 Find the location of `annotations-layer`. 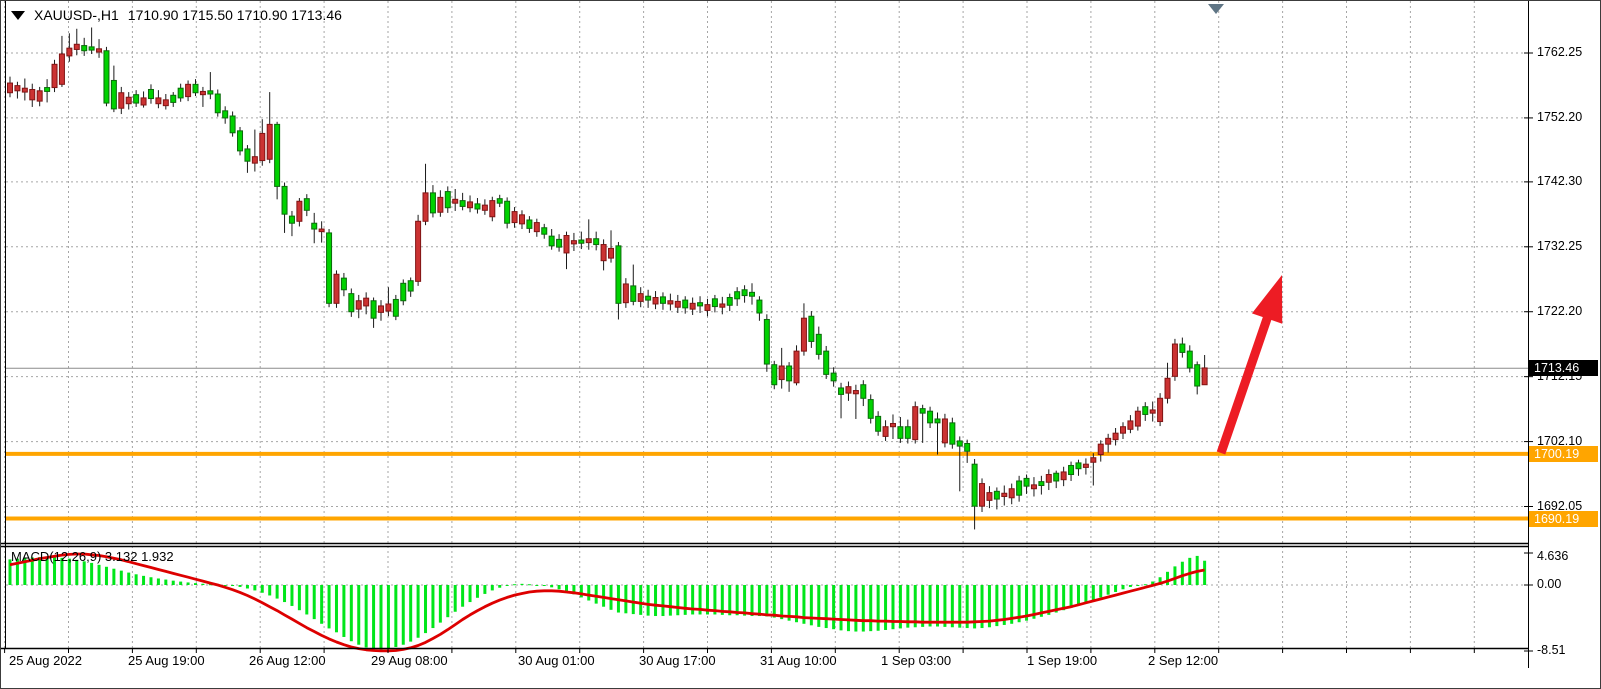

annotations-layer is located at coordinates (1245, 229).